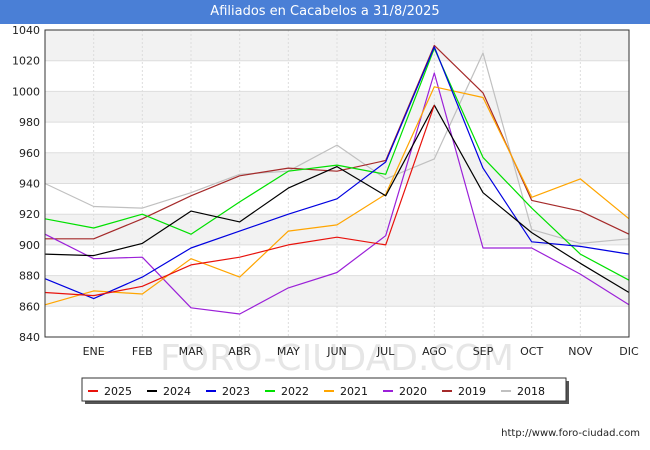 Image resolution: width=650 pixels, height=450 pixels. What do you see at coordinates (29, 245) in the screenshot?
I see `y-tick-label: 900` at bounding box center [29, 245].